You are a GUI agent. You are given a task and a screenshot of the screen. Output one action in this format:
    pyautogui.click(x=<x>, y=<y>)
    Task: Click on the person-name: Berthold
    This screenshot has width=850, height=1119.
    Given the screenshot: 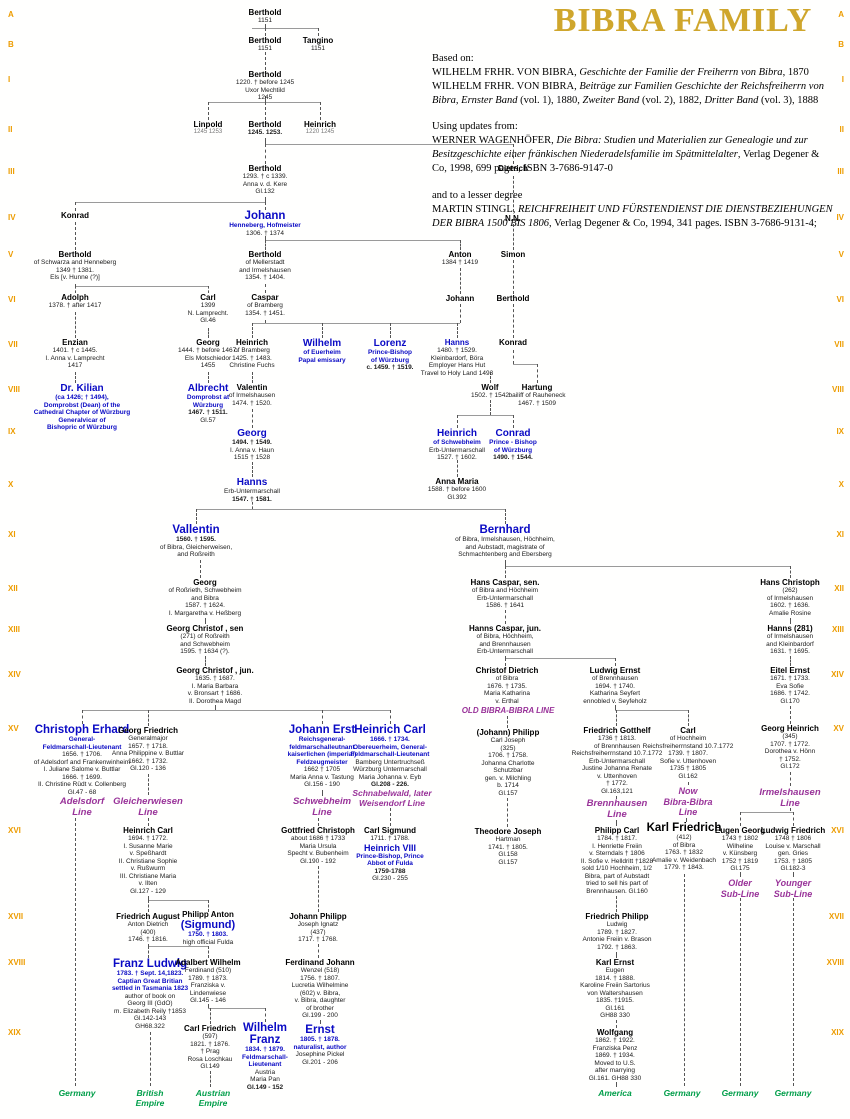 What is the action you would take?
    pyautogui.click(x=265, y=12)
    